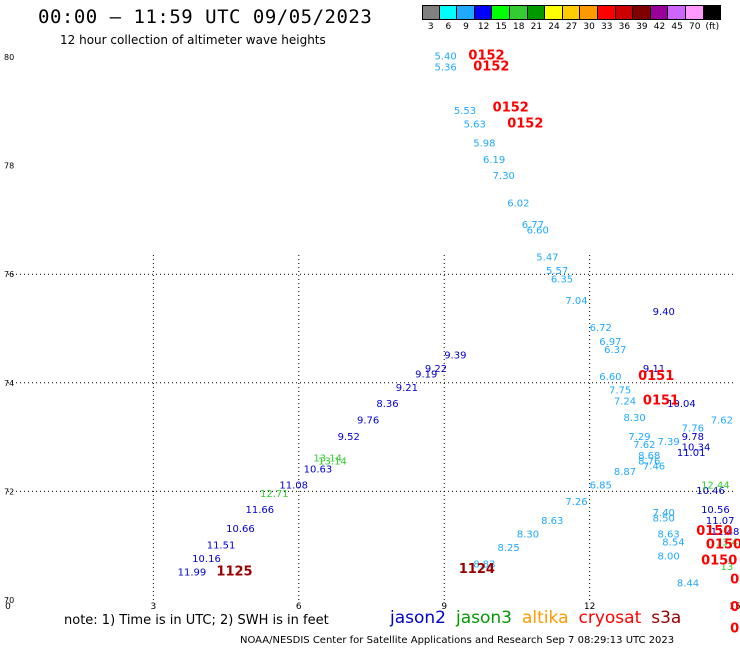 The height and width of the screenshot is (650, 740). What do you see at coordinates (465, 111) in the screenshot?
I see `data-label: 5.53` at bounding box center [465, 111].